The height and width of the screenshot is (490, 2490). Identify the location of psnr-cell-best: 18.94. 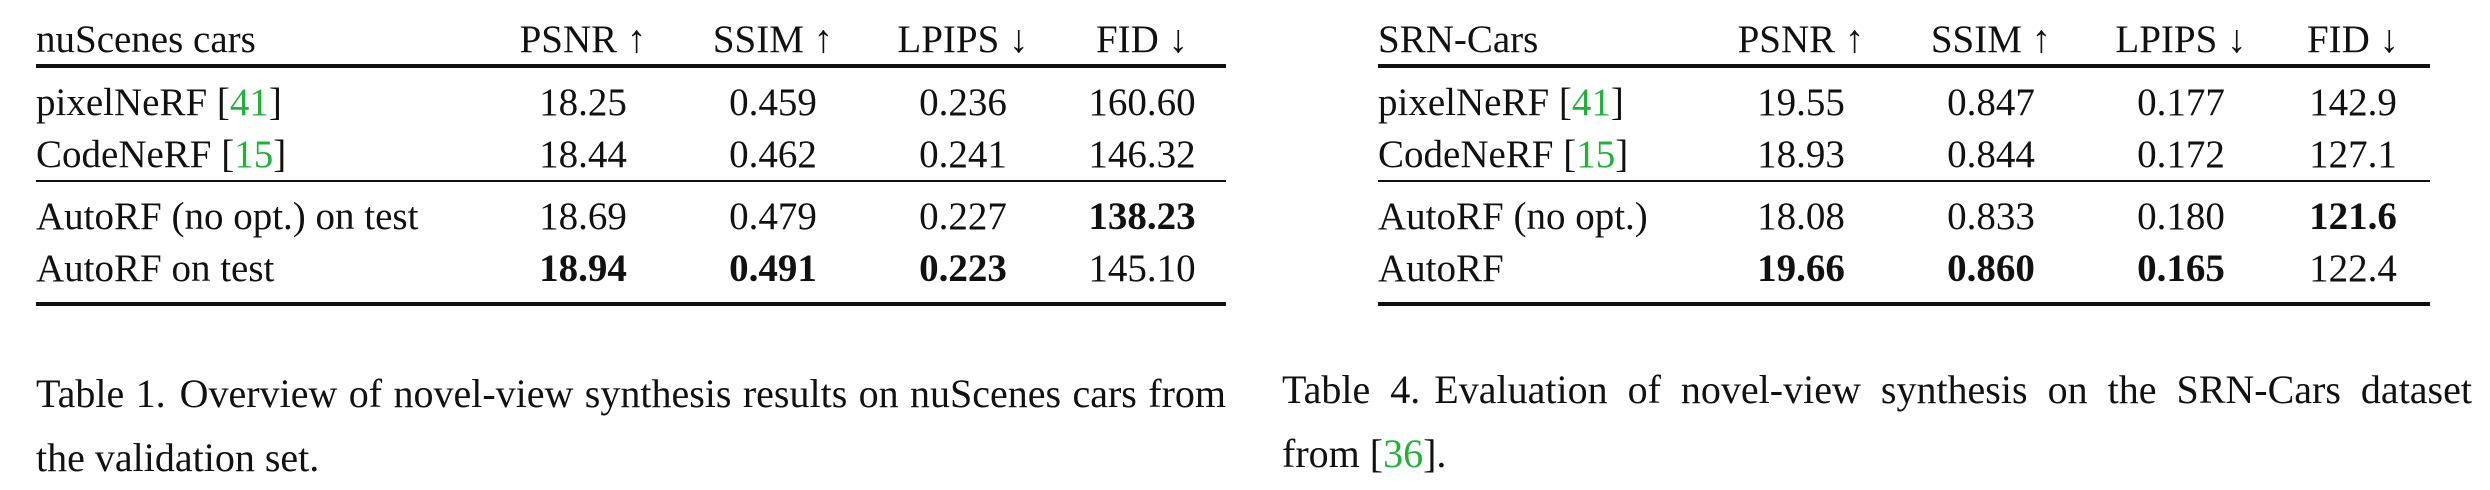
(583, 268).